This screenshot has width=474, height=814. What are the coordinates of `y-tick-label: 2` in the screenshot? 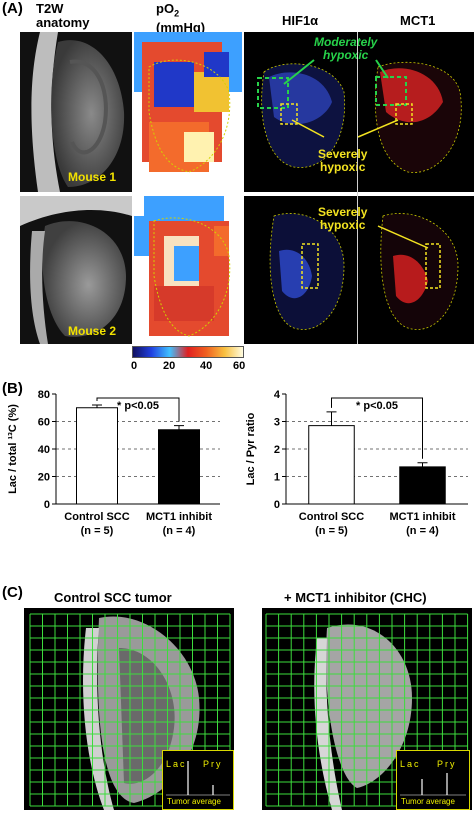 It's located at (277, 450).